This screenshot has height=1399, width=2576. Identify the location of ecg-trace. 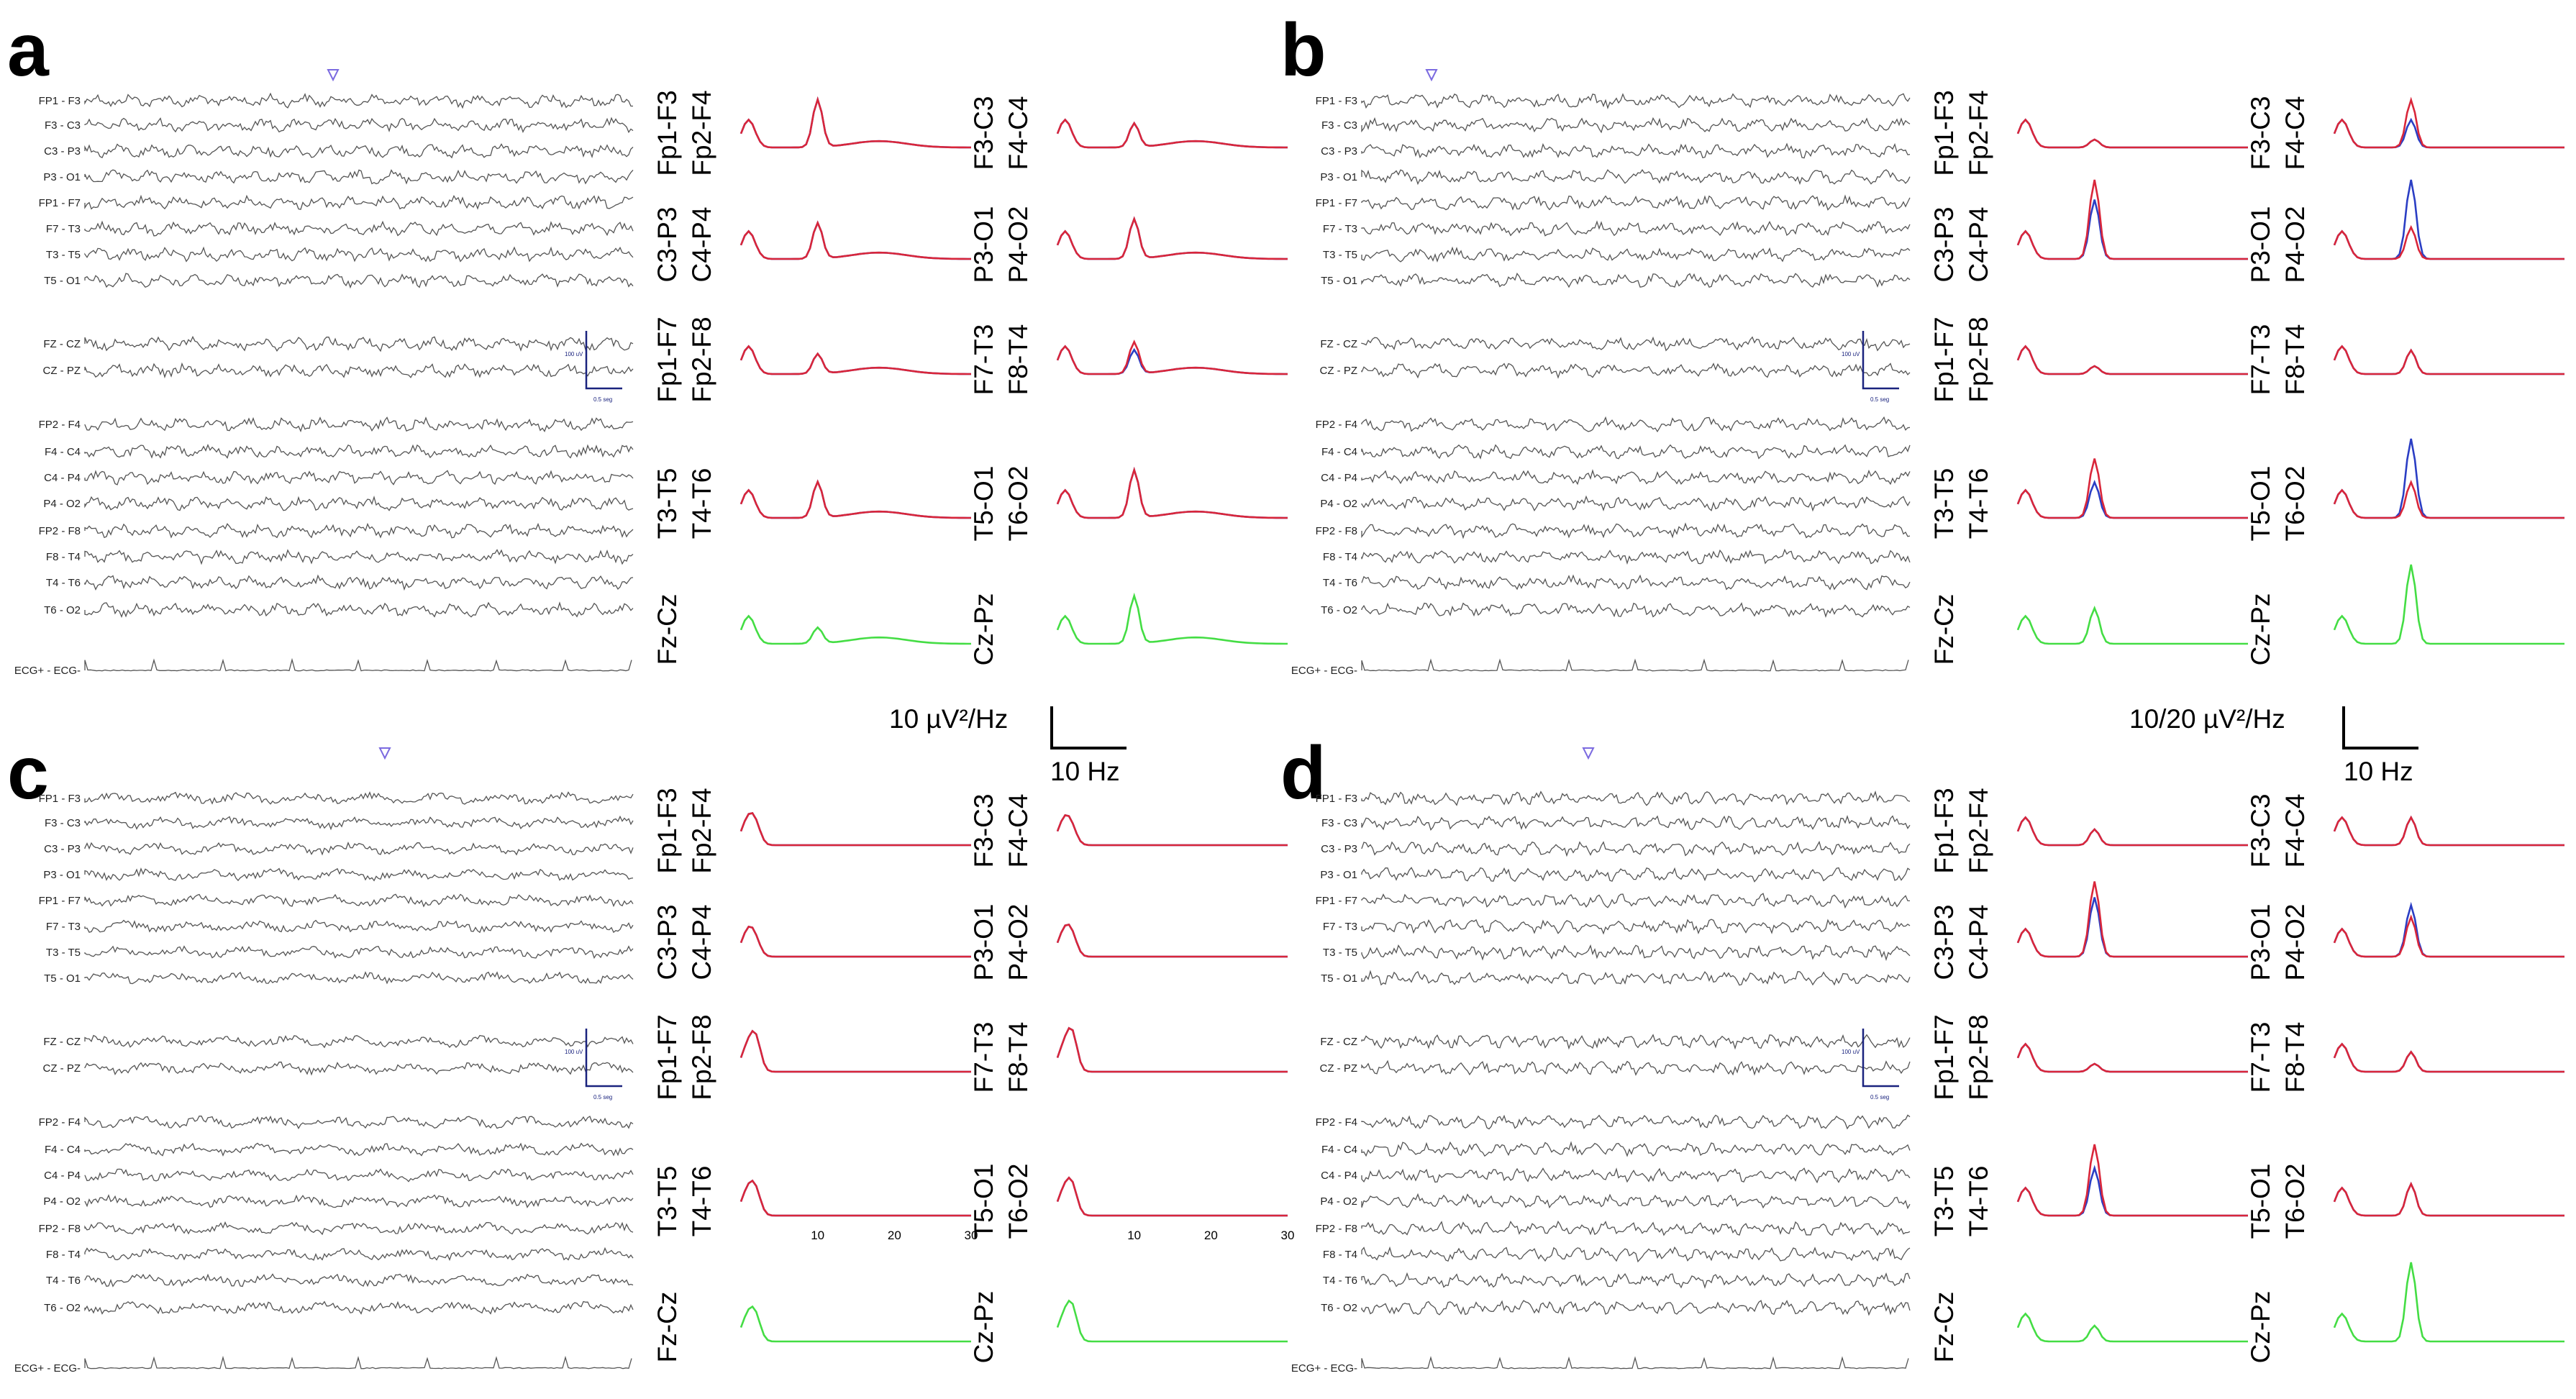
(1635, 1363).